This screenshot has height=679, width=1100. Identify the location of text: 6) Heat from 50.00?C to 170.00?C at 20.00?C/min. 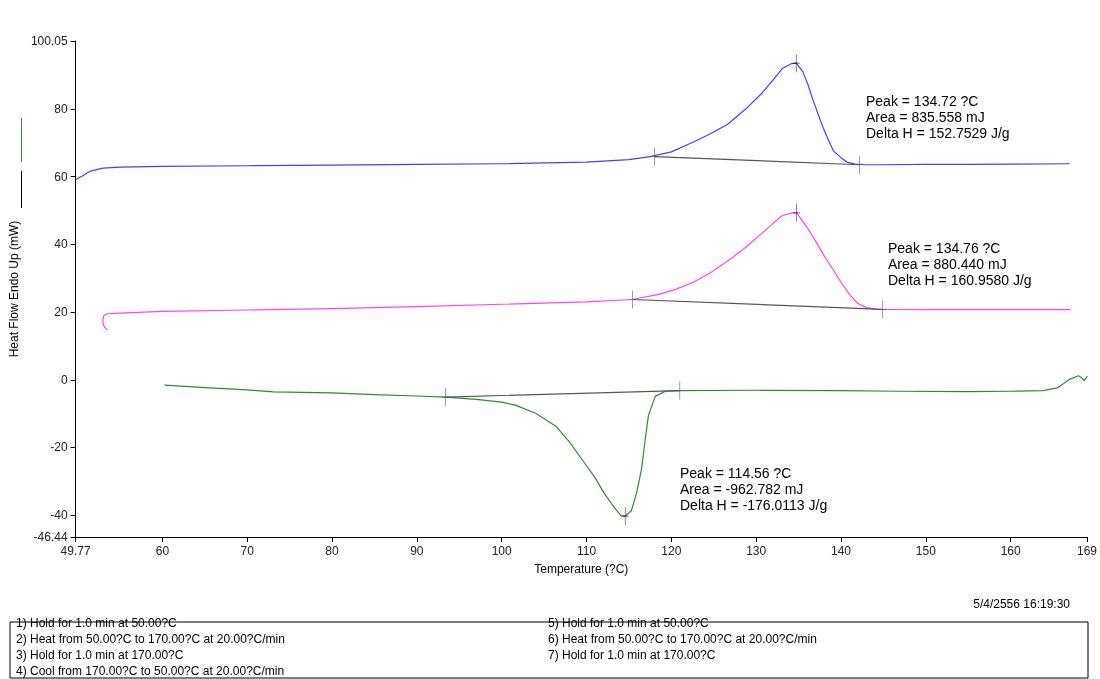
(682, 639).